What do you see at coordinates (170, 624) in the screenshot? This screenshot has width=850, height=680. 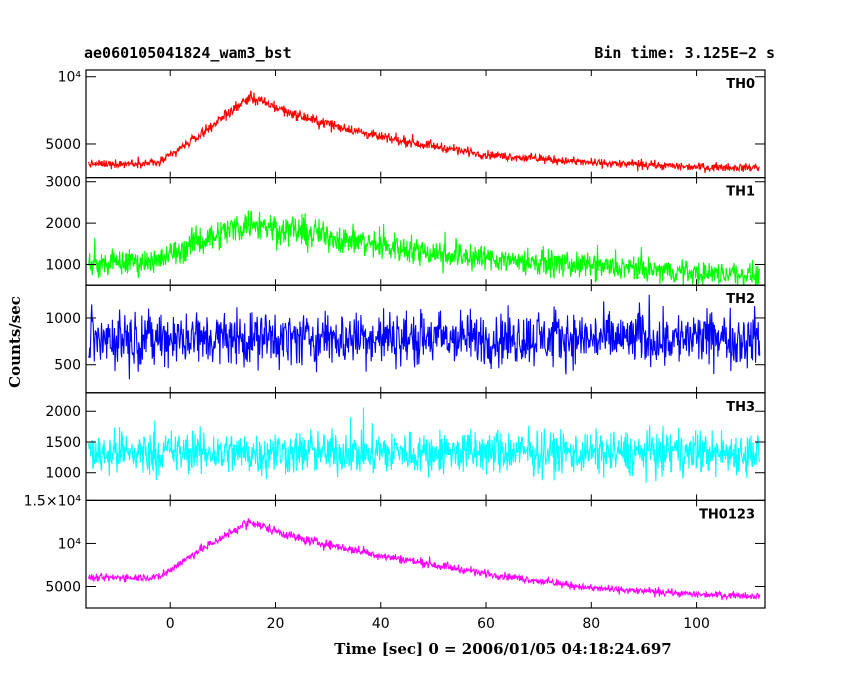 I see `x-tick-label: 0` at bounding box center [170, 624].